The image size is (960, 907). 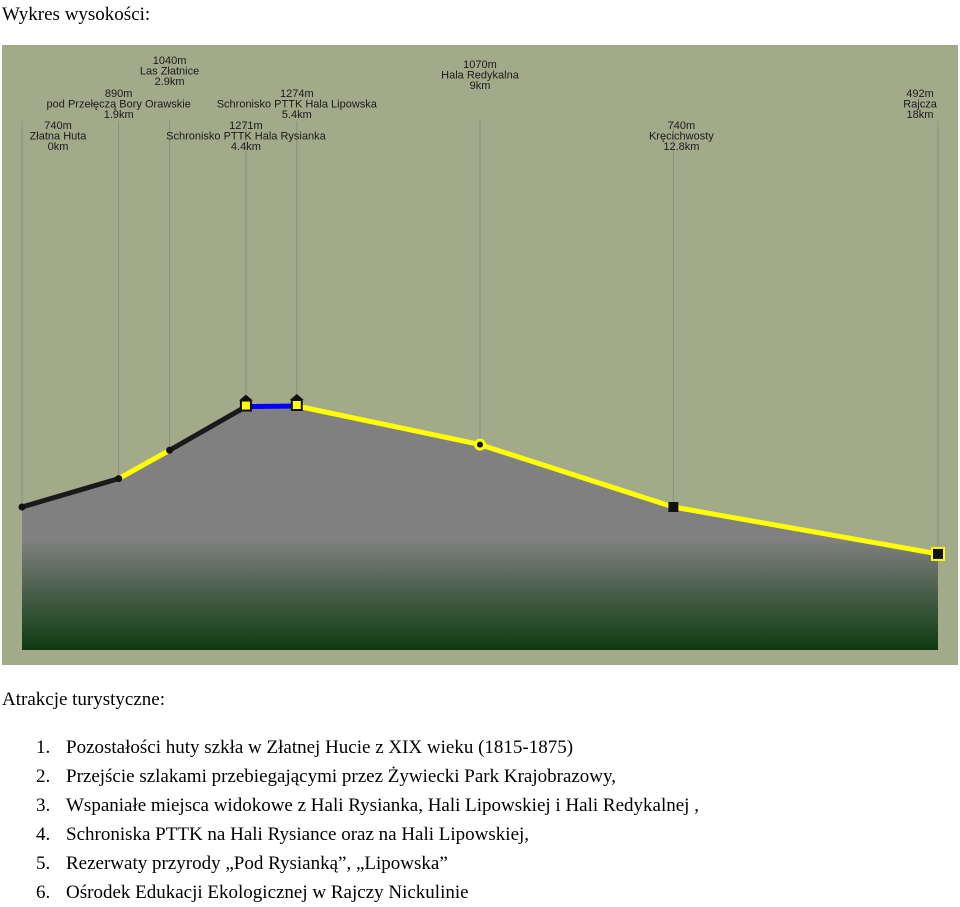 I want to click on attractions-title: Atrakcje turystyczne:, so click(x=84, y=699).